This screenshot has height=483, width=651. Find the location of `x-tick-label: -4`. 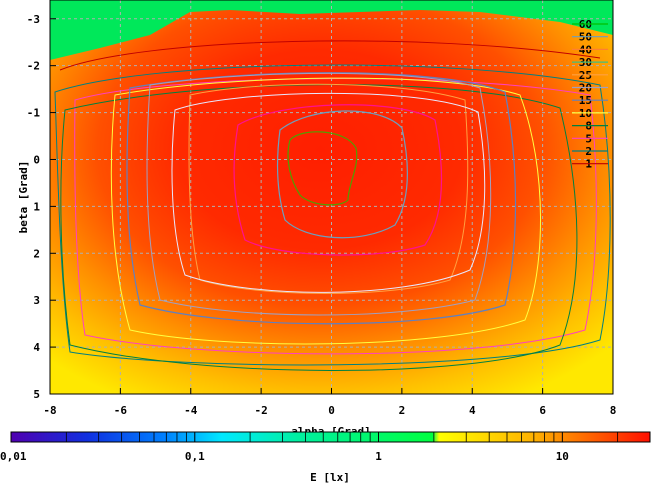

x-tick-label: -4 is located at coordinates (191, 410).